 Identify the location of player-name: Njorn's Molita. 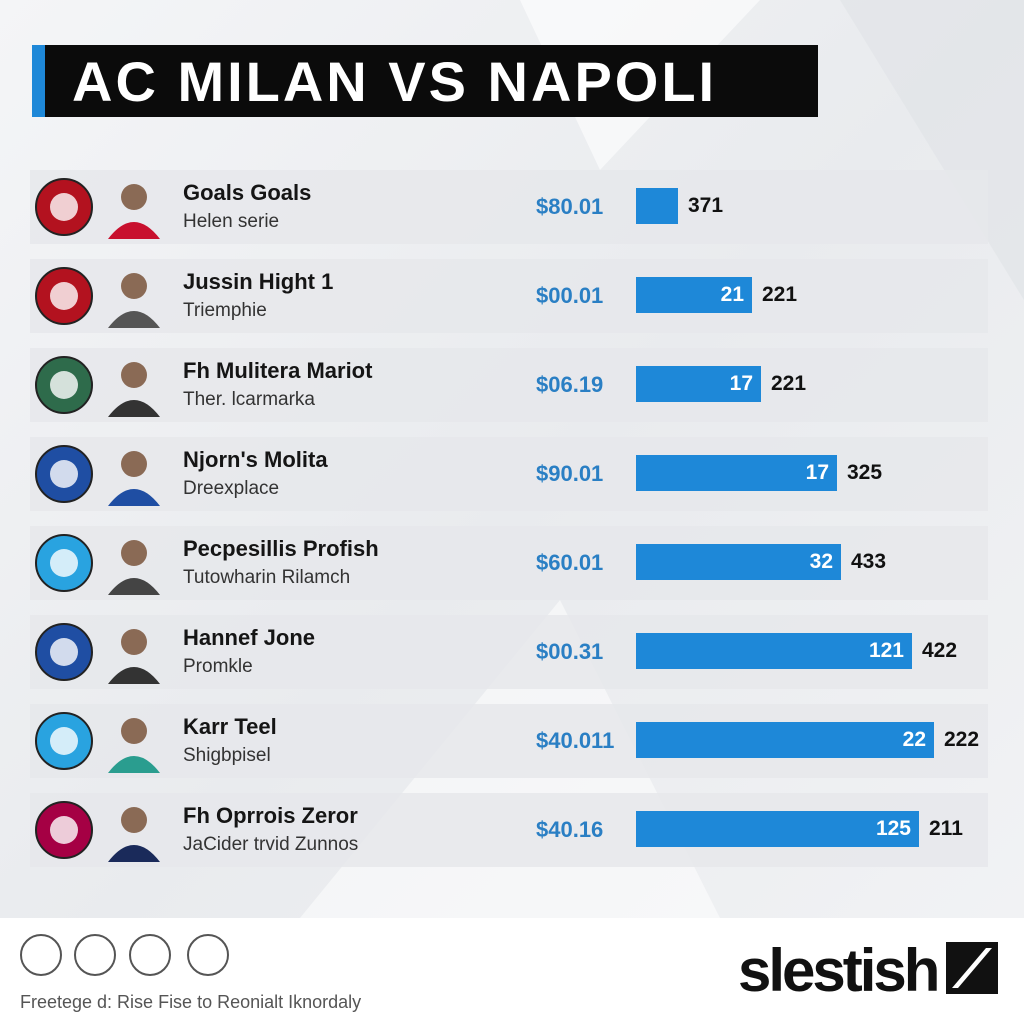
(255, 459).